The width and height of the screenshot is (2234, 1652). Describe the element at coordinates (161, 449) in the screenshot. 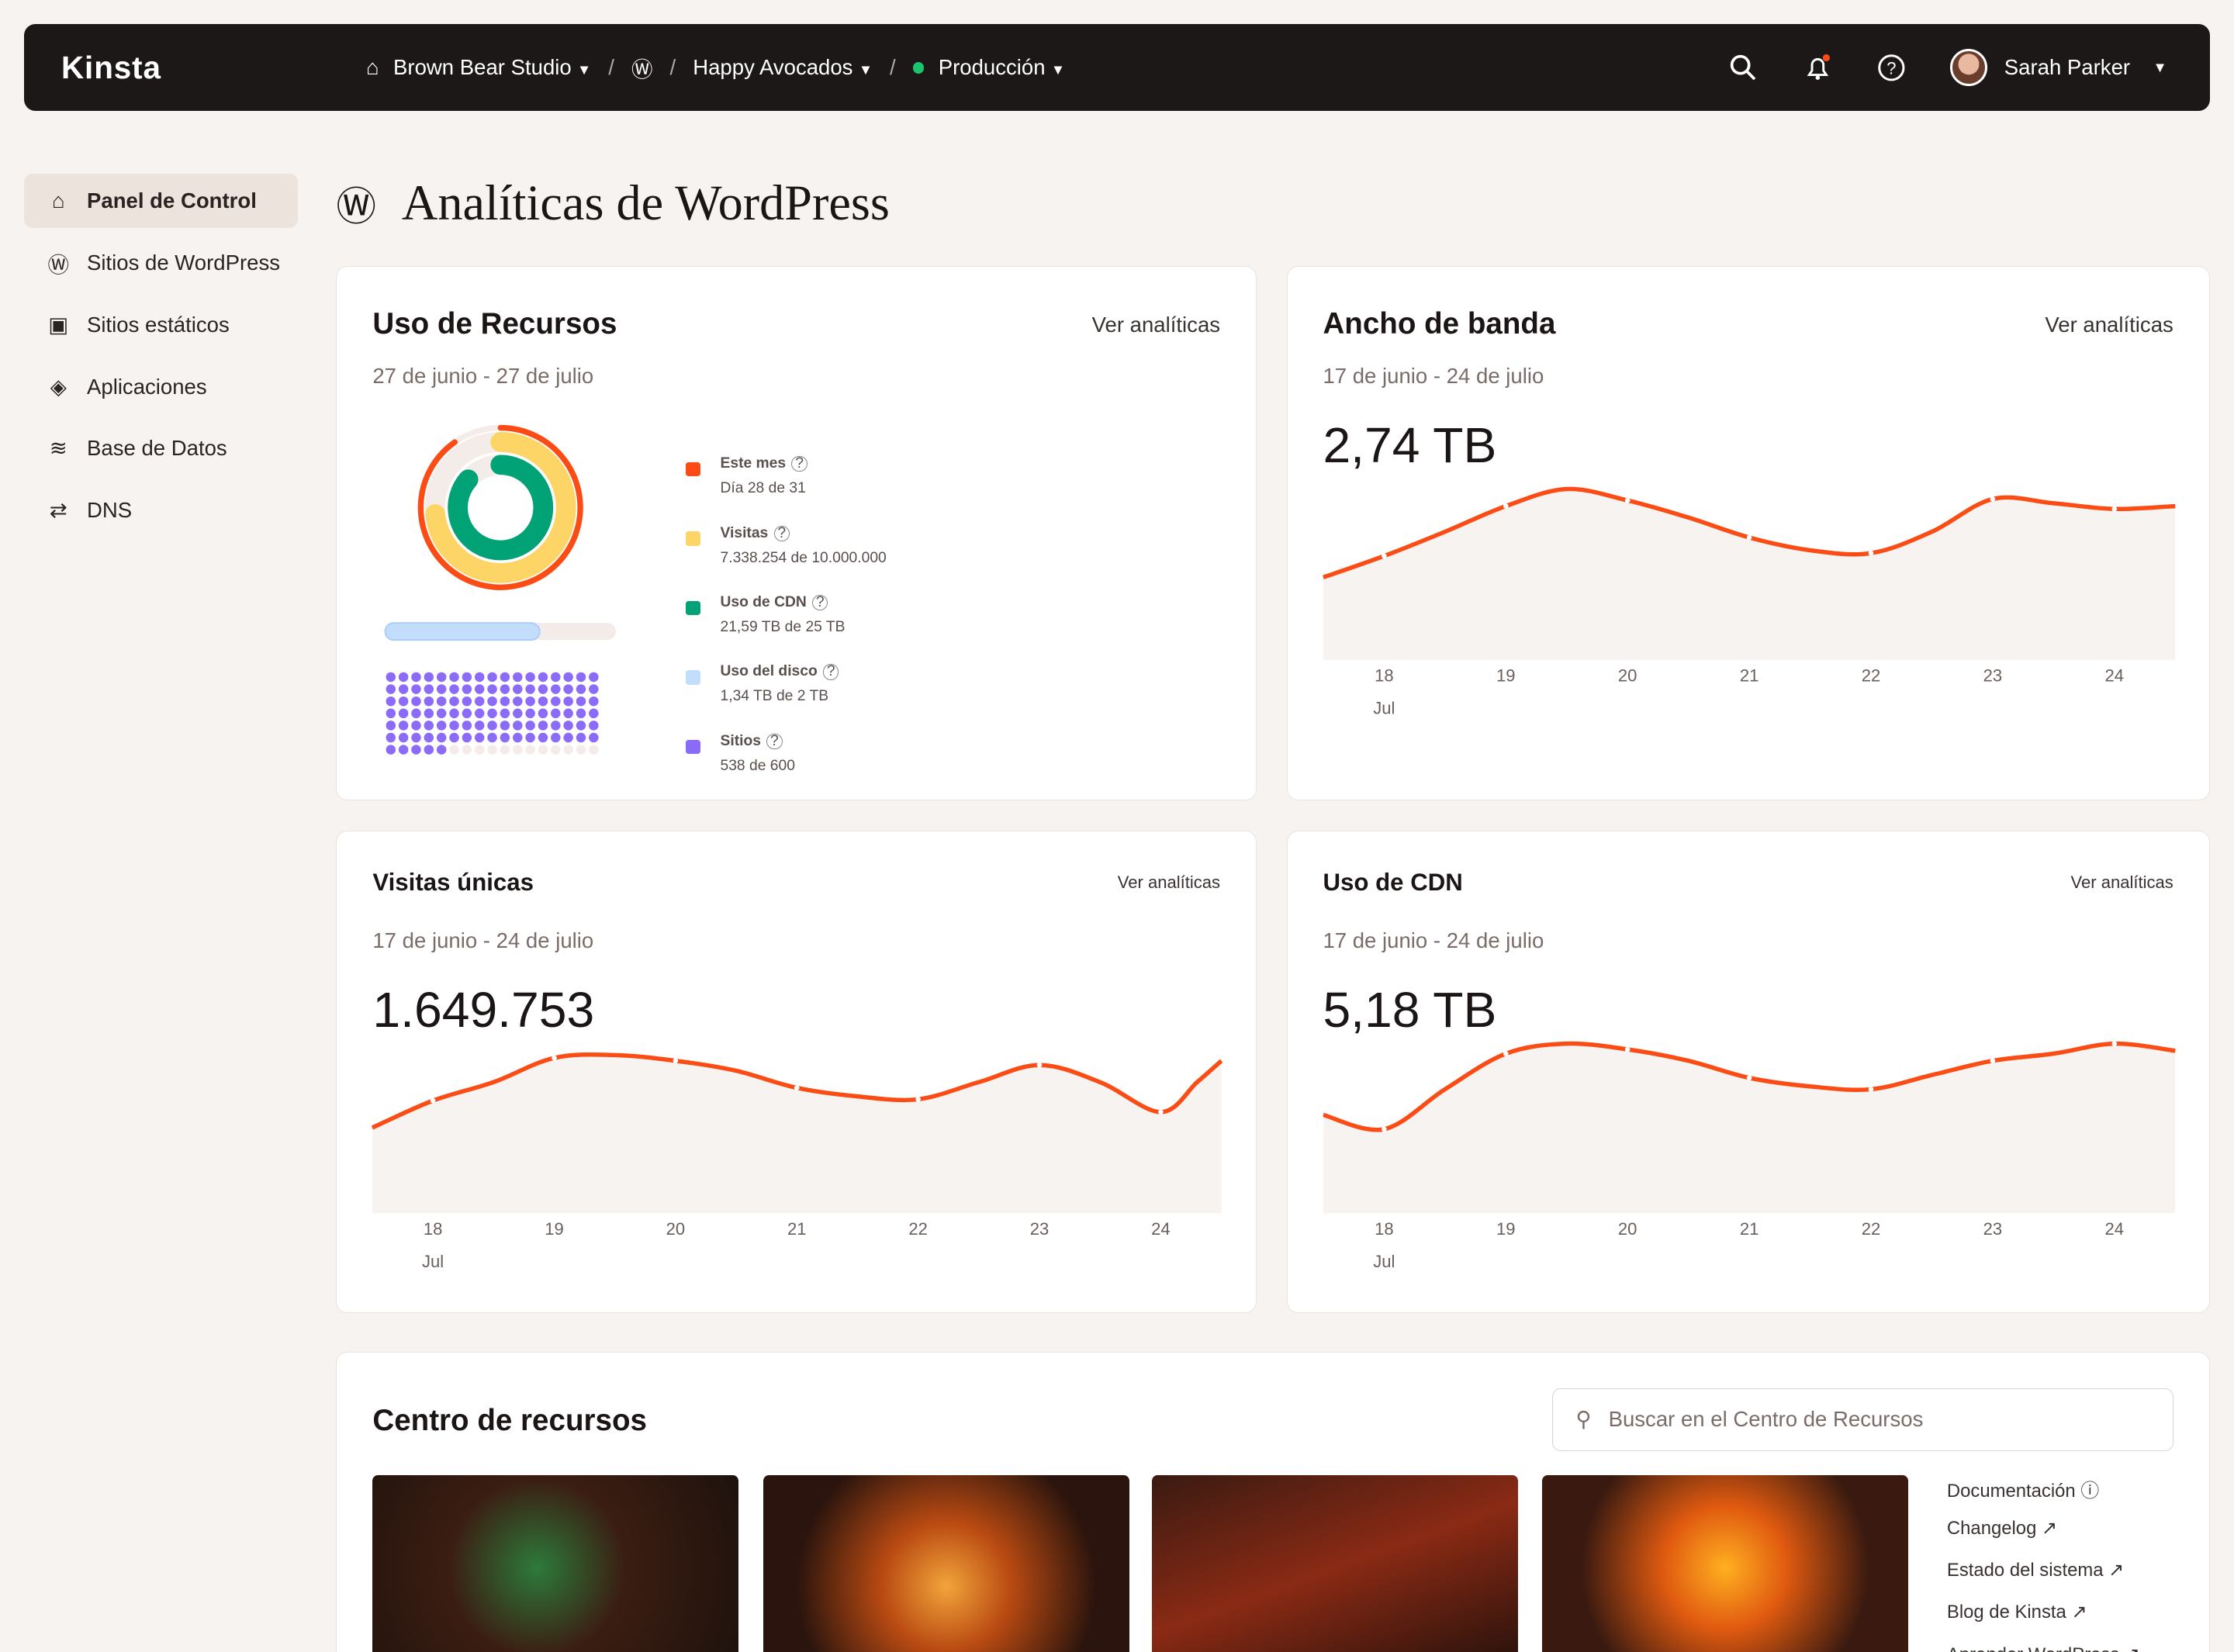

I see `sidebar-item-databases: ≋ Base de Datos` at that location.